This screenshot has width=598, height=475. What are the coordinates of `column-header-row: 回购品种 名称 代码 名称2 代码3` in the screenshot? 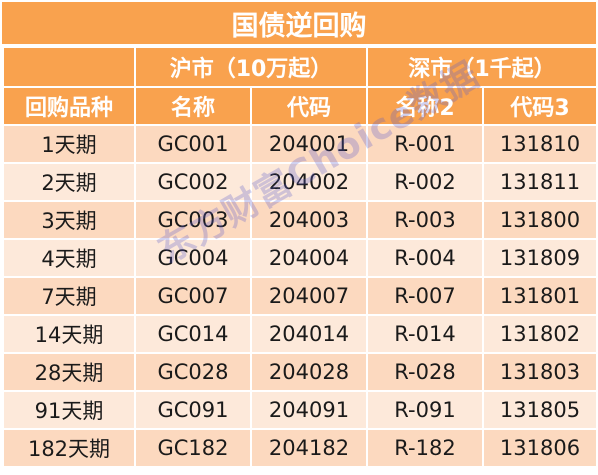 It's located at (300, 106).